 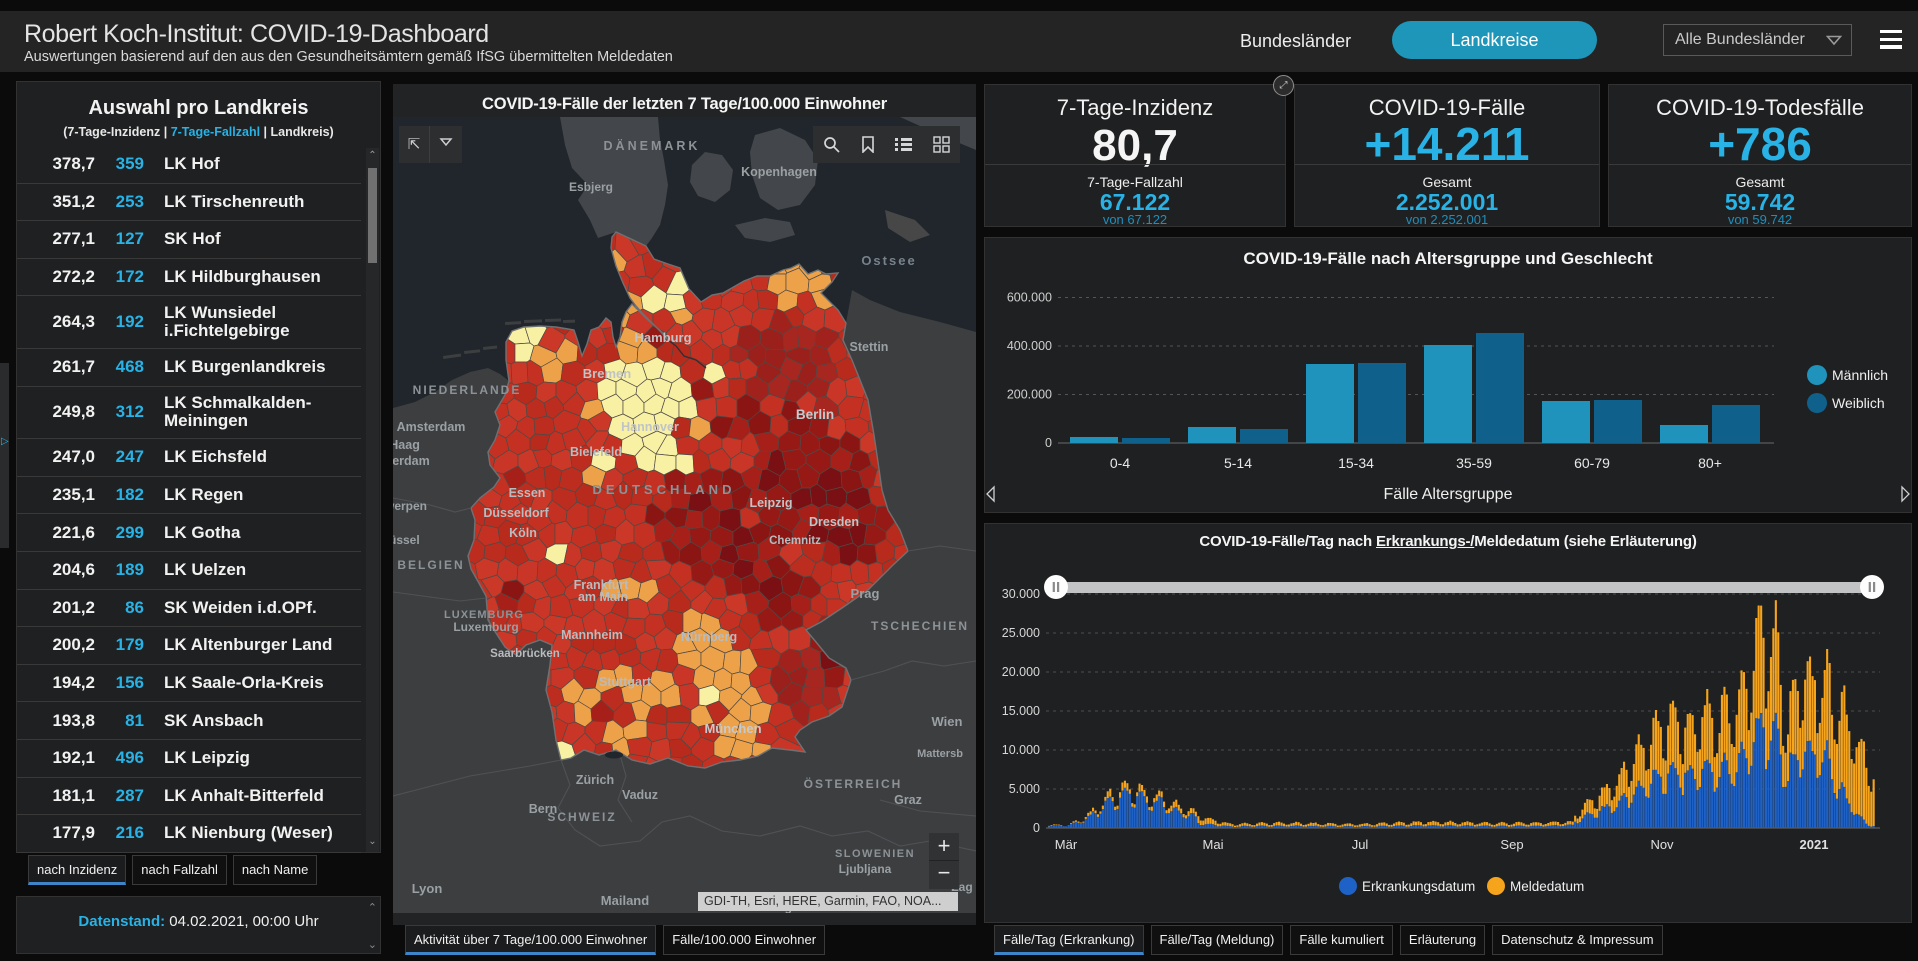 What do you see at coordinates (607, 373) in the screenshot?
I see `svg-text: Bremen` at bounding box center [607, 373].